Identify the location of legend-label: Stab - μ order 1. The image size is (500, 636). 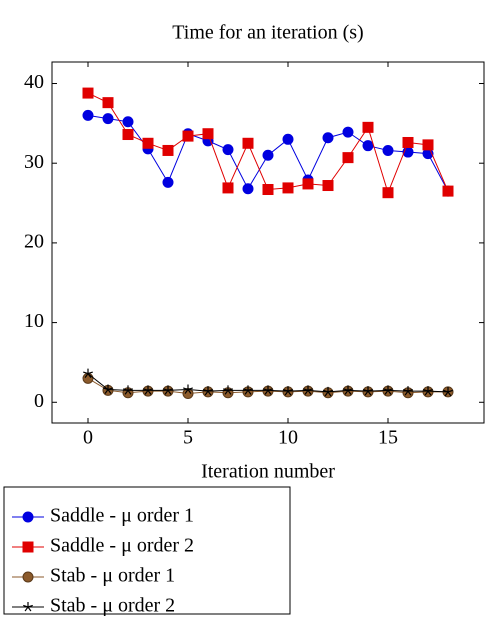
(112, 576).